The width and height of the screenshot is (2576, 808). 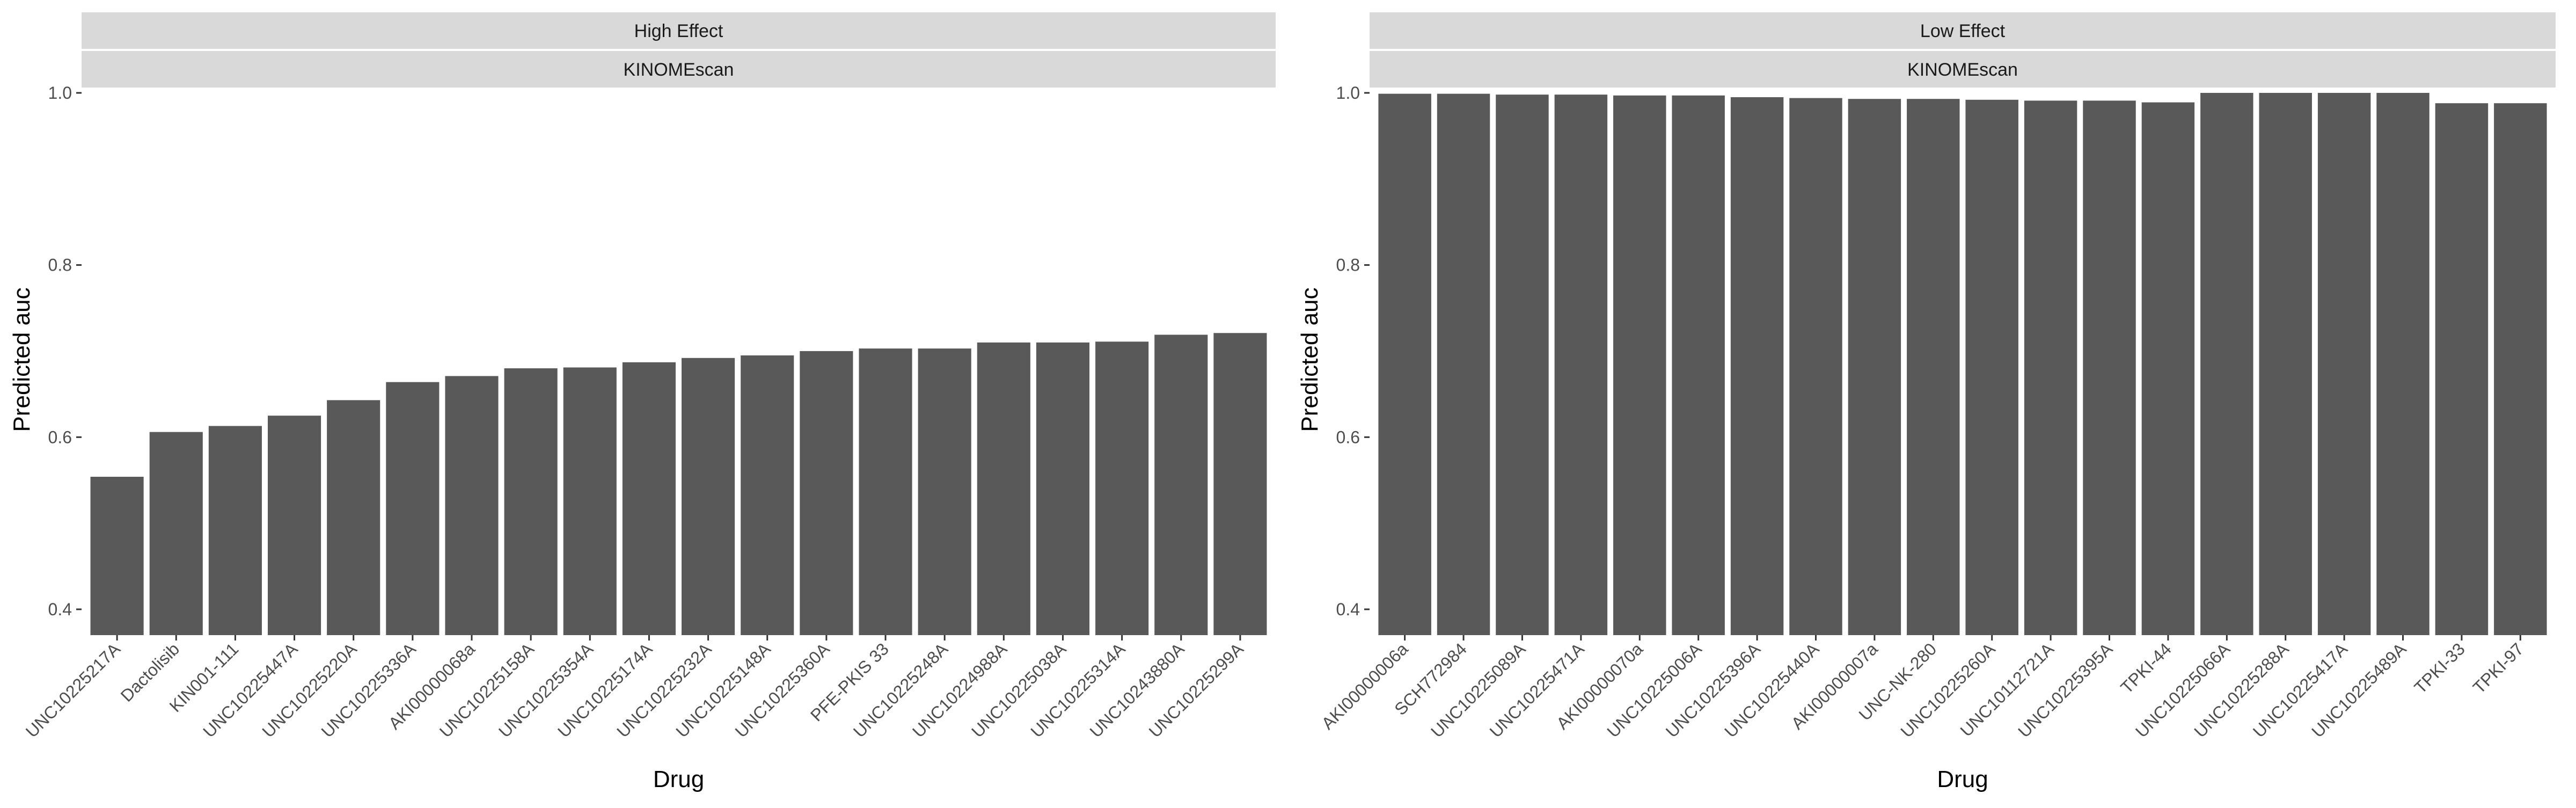 I want to click on bar-sch772984, so click(x=1463, y=364).